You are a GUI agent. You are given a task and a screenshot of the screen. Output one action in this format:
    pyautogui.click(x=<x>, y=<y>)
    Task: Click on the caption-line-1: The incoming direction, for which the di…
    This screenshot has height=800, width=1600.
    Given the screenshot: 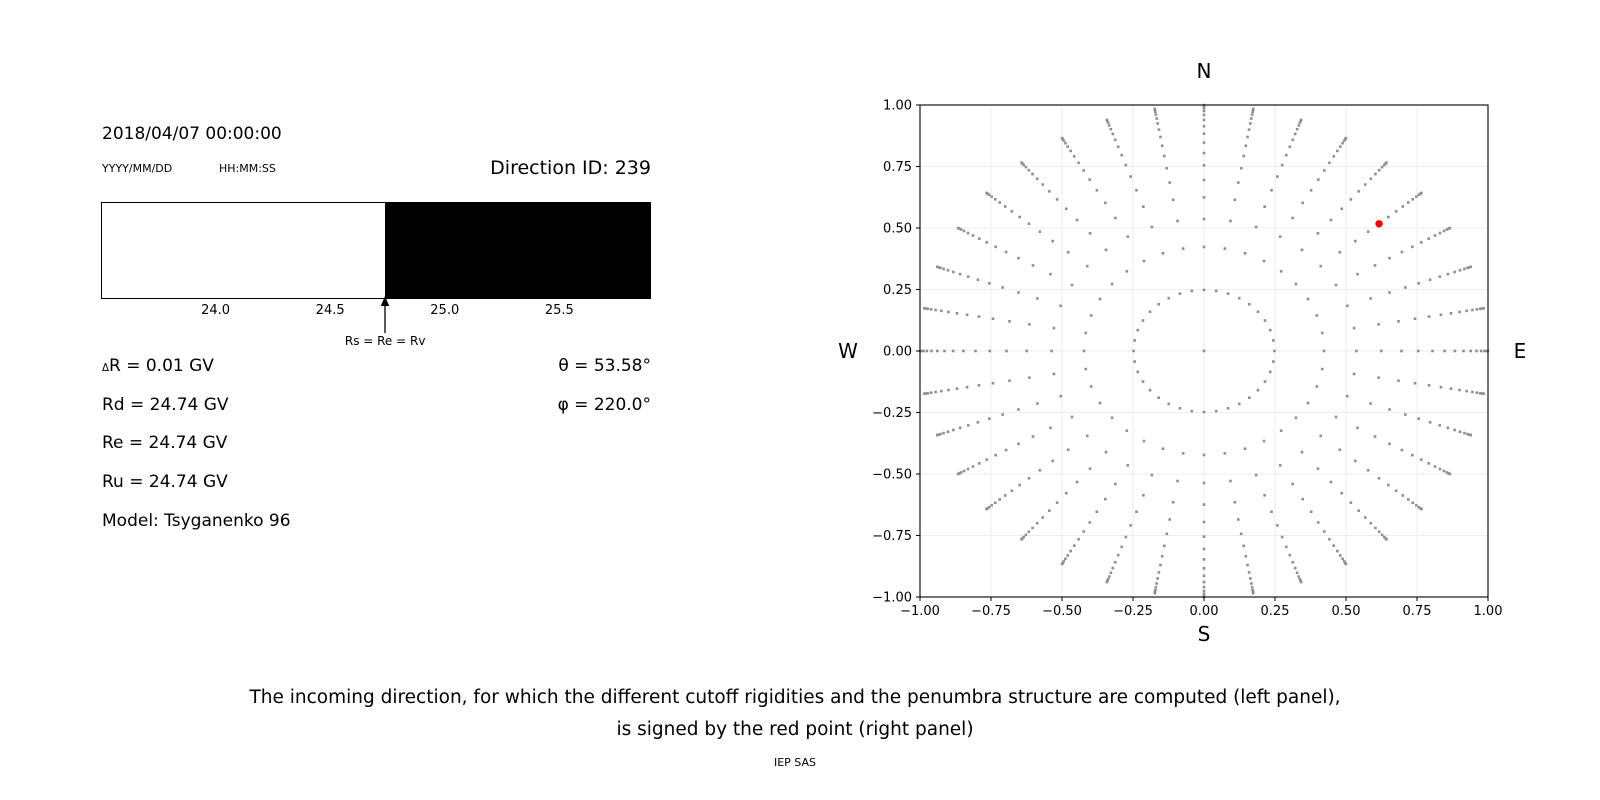 What is the action you would take?
    pyautogui.click(x=795, y=697)
    